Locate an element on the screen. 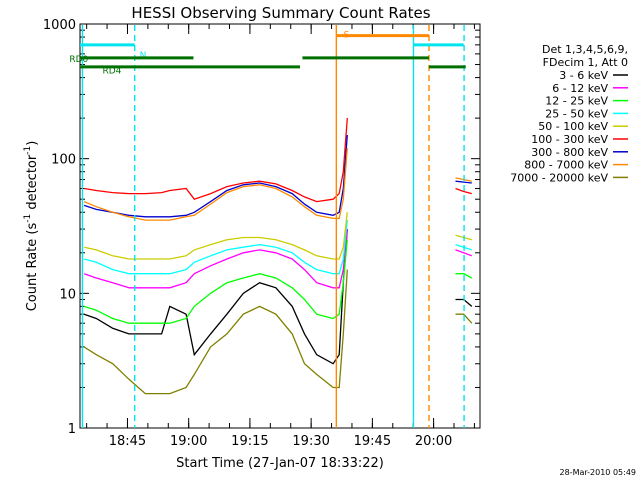  y-tick-label: 100 is located at coordinates (63, 160).